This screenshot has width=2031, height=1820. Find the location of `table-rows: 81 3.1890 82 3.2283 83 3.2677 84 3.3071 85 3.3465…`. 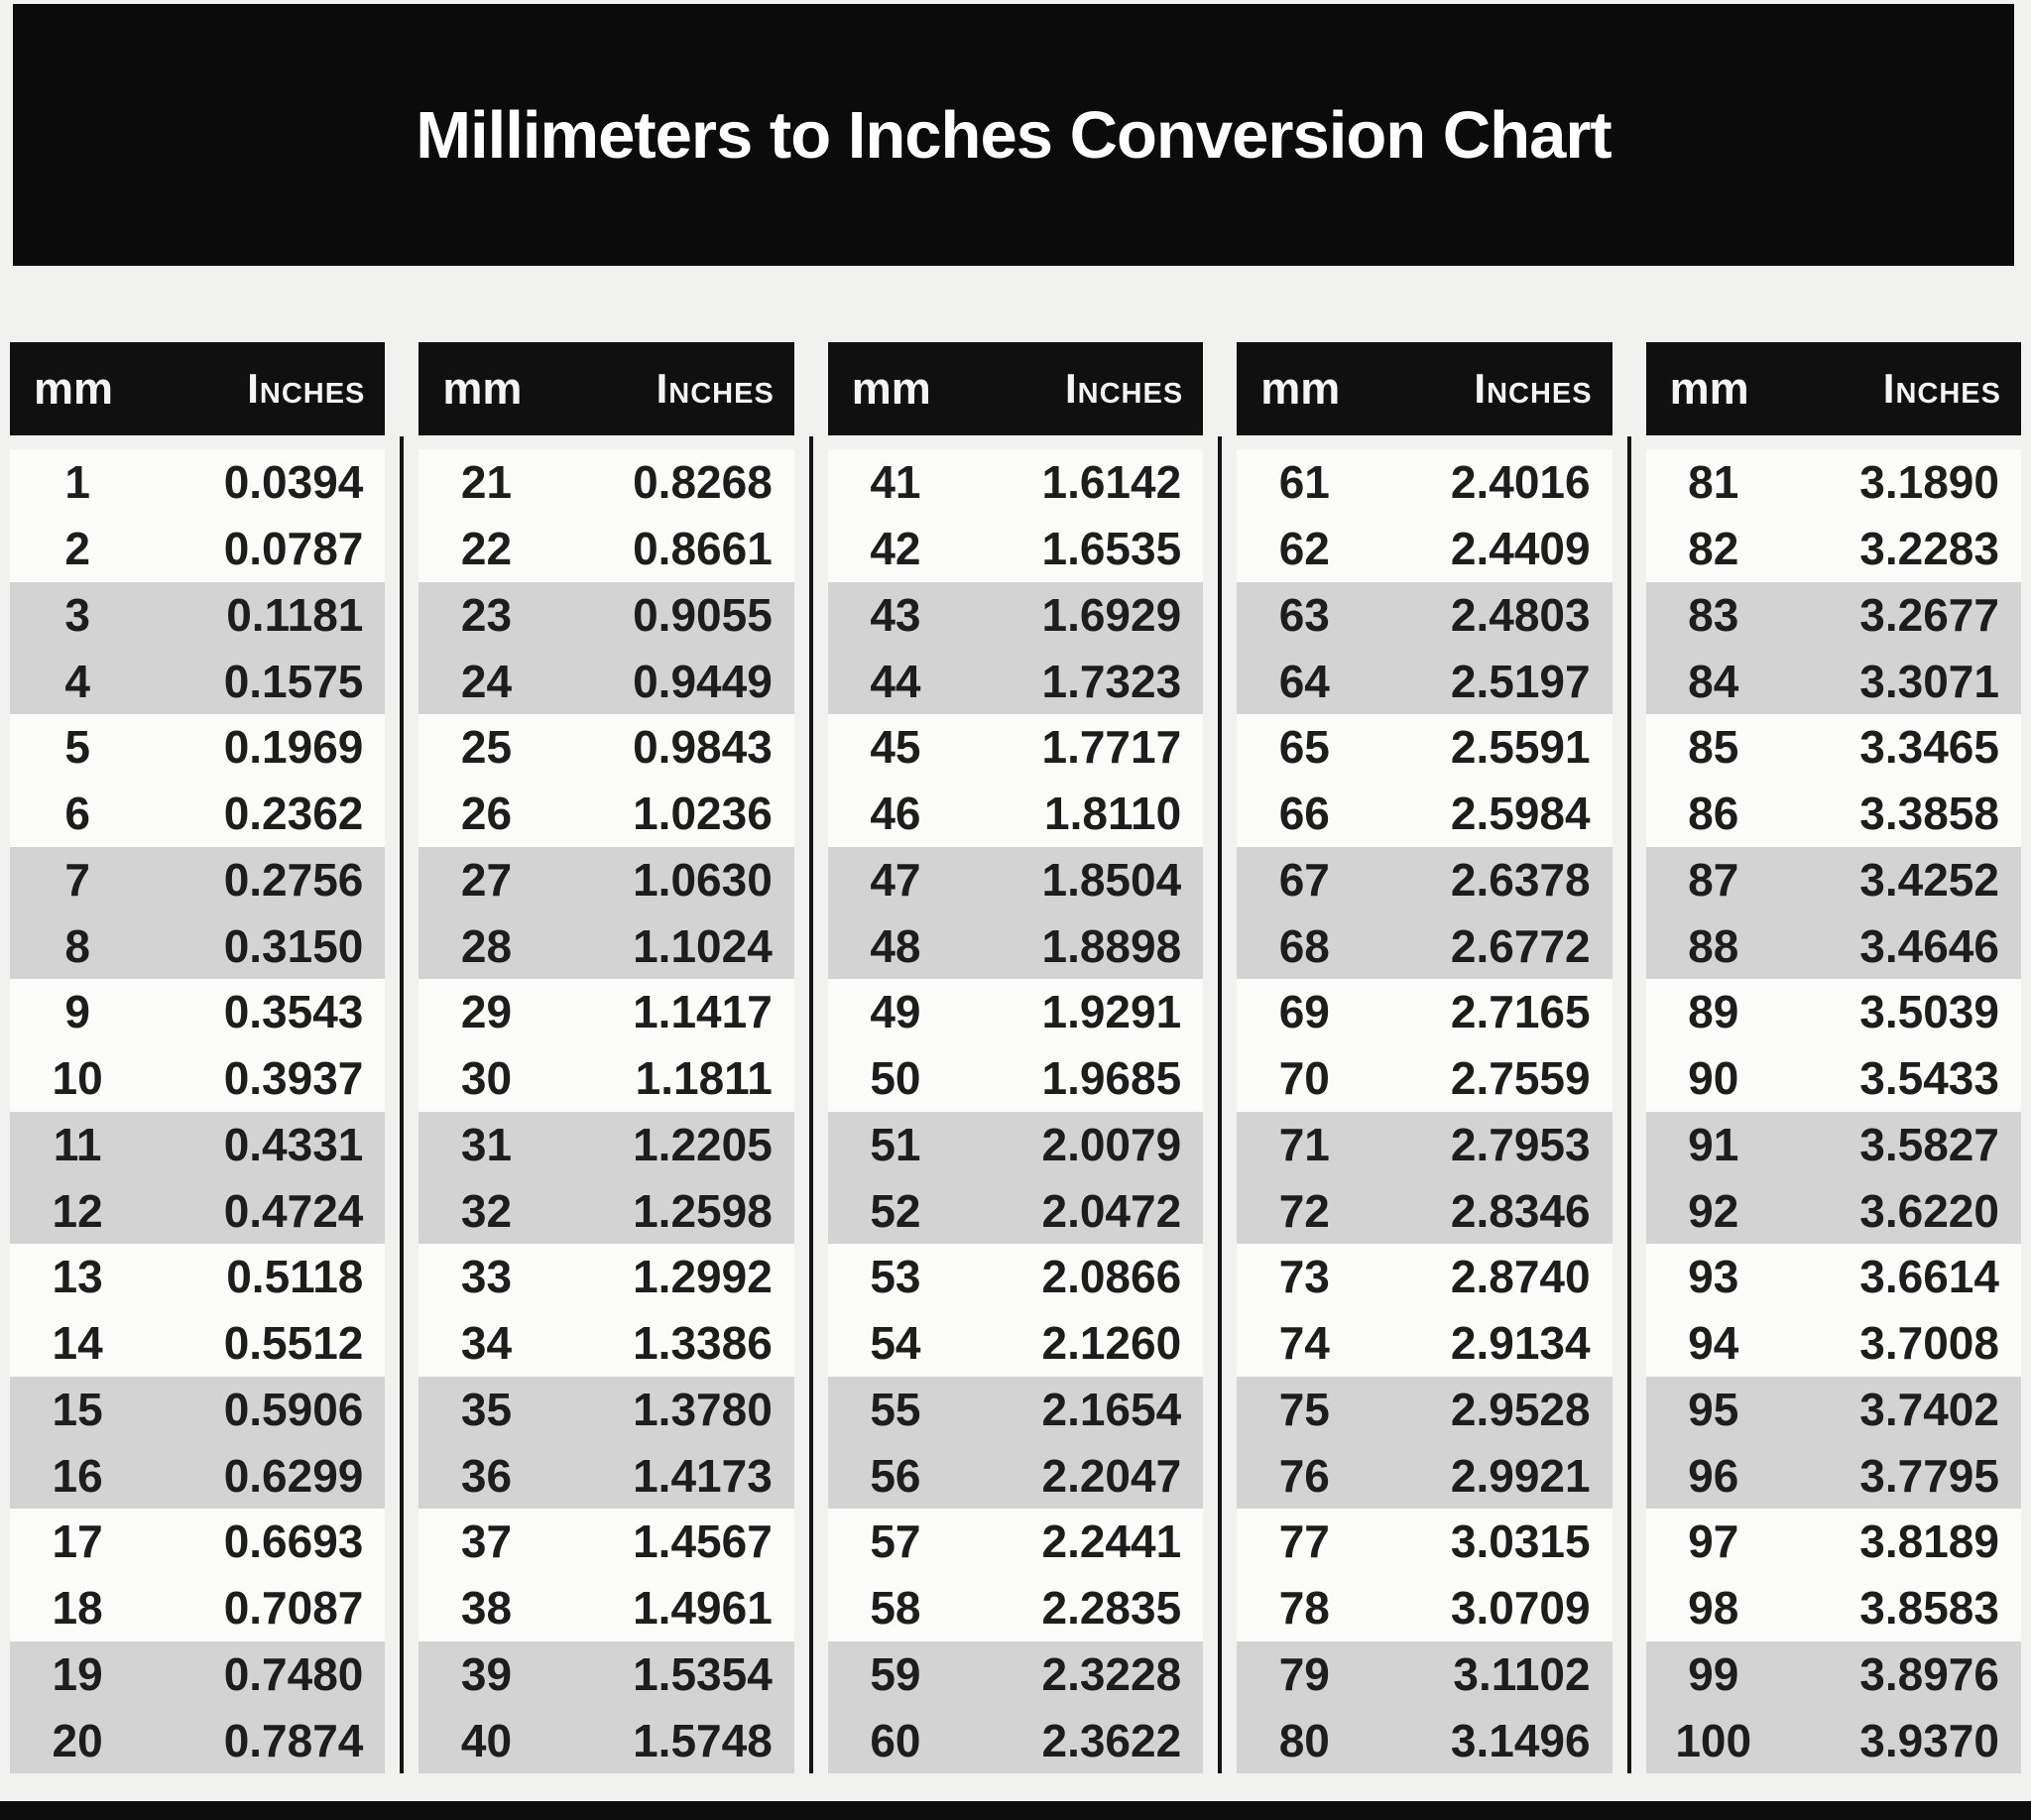

table-rows: 81 3.1890 82 3.2283 83 3.2677 84 3.3071 85 3.3465… is located at coordinates (1833, 1111).